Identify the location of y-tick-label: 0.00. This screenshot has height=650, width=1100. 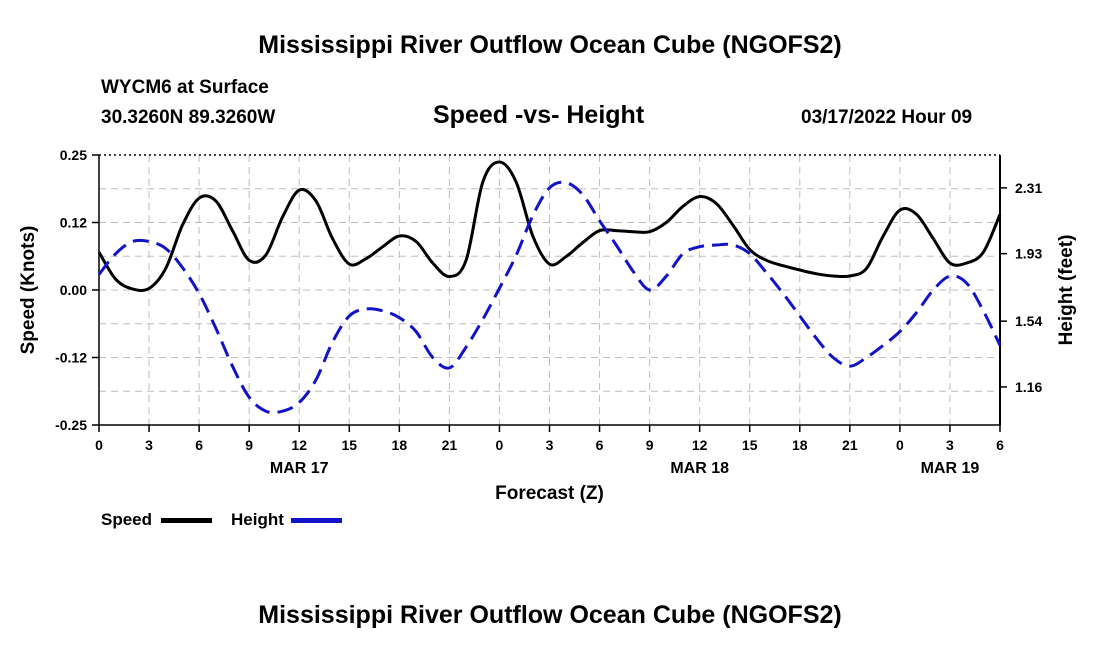
(73, 290).